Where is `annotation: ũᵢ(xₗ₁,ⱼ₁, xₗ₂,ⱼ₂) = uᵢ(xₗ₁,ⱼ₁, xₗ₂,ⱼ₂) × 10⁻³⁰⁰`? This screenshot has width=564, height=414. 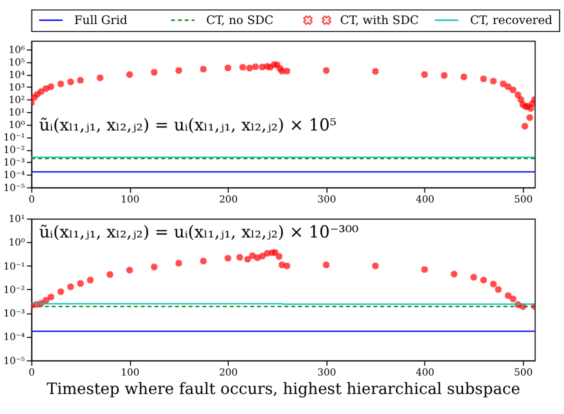 annotation: ũᵢ(xₗ₁,ⱼ₁, xₗ₂,ⱼ₂) = uᵢ(xₗ₁,ⱼ₁, xₗ₂,ⱼ₂) × 10⁻³⁰⁰ is located at coordinates (199, 232).